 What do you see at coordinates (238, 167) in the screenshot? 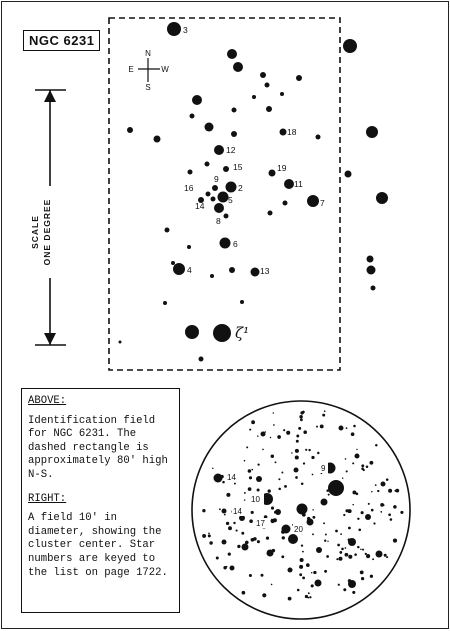
I see `star-label: 15` at bounding box center [238, 167].